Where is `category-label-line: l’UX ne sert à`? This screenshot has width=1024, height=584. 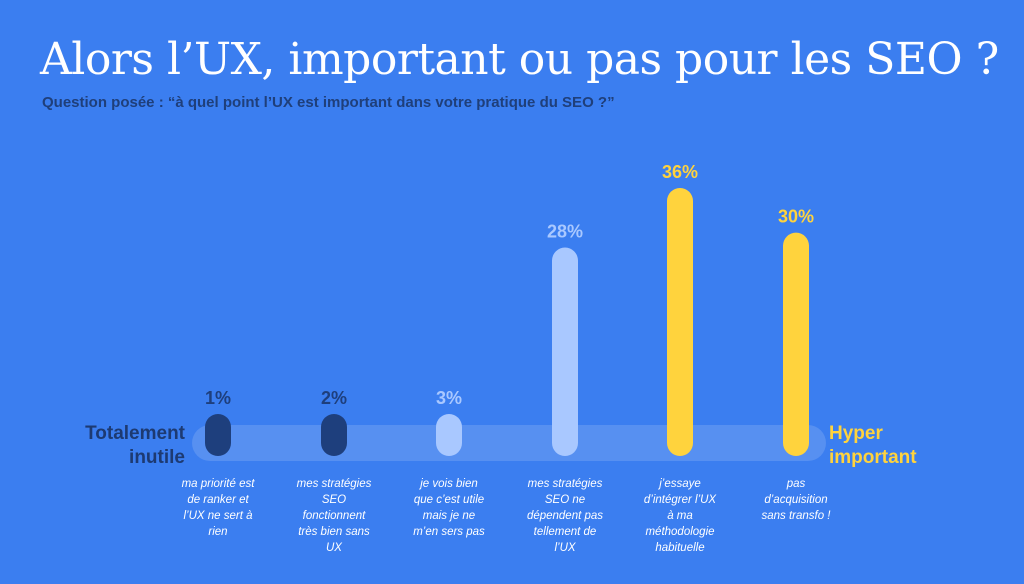 category-label-line: l’UX ne sert à is located at coordinates (218, 516).